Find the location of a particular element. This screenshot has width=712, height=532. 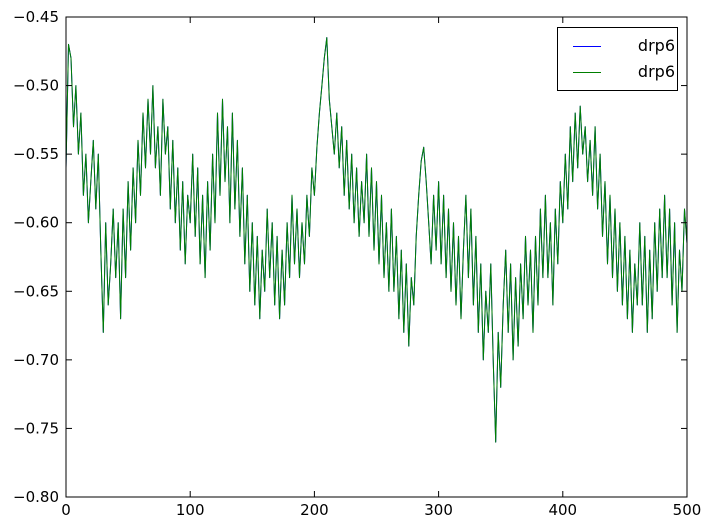

y-tick-label: −0.45 is located at coordinates (36, 17).